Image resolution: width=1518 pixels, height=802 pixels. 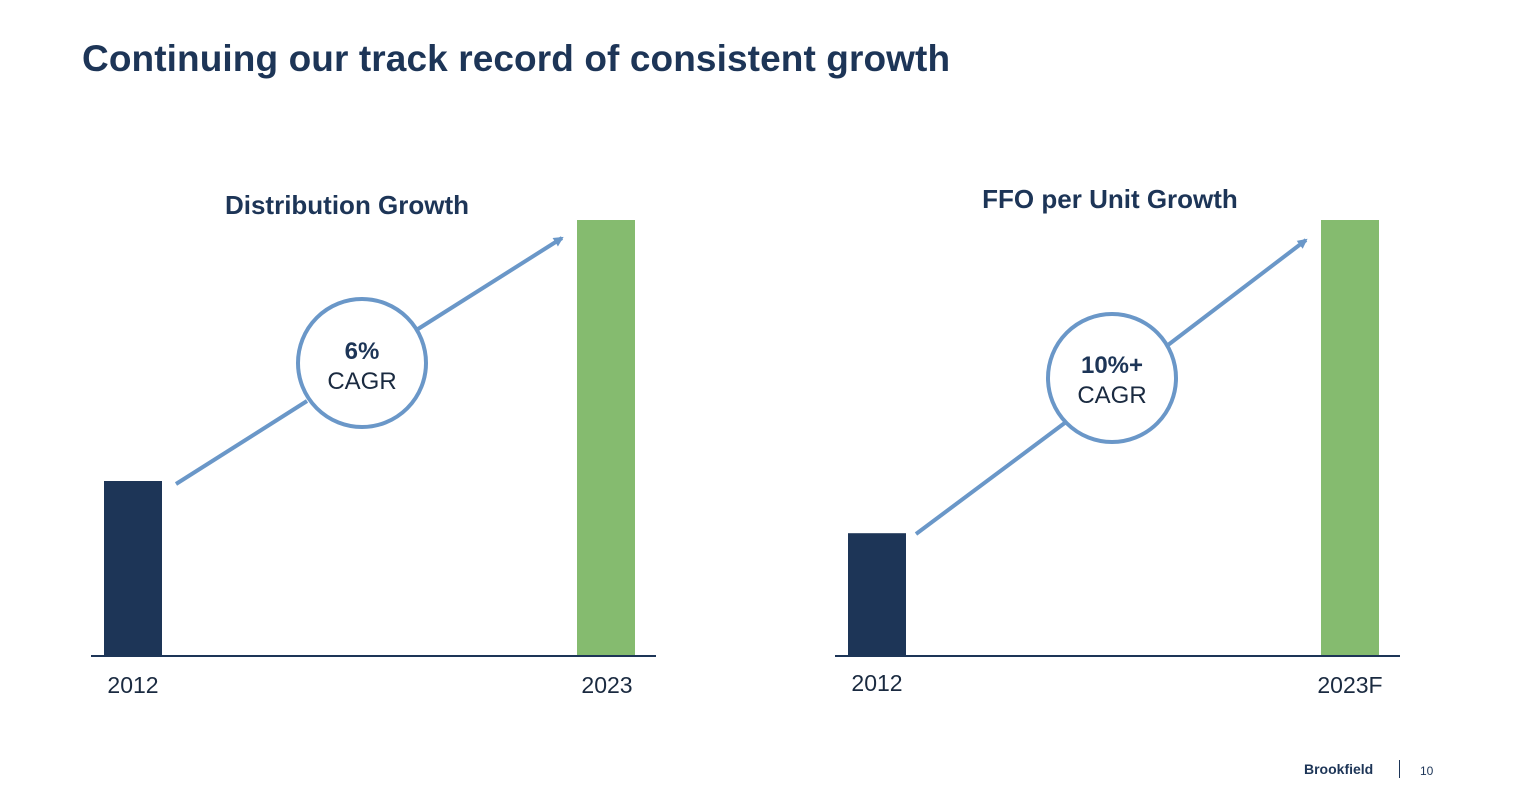 I want to click on footer-brand-logo: Brookfield, so click(x=1339, y=769).